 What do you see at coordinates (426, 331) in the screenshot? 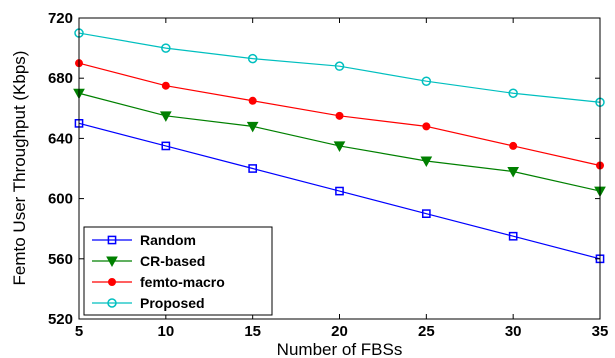
I see `x-tick-label: 25` at bounding box center [426, 331].